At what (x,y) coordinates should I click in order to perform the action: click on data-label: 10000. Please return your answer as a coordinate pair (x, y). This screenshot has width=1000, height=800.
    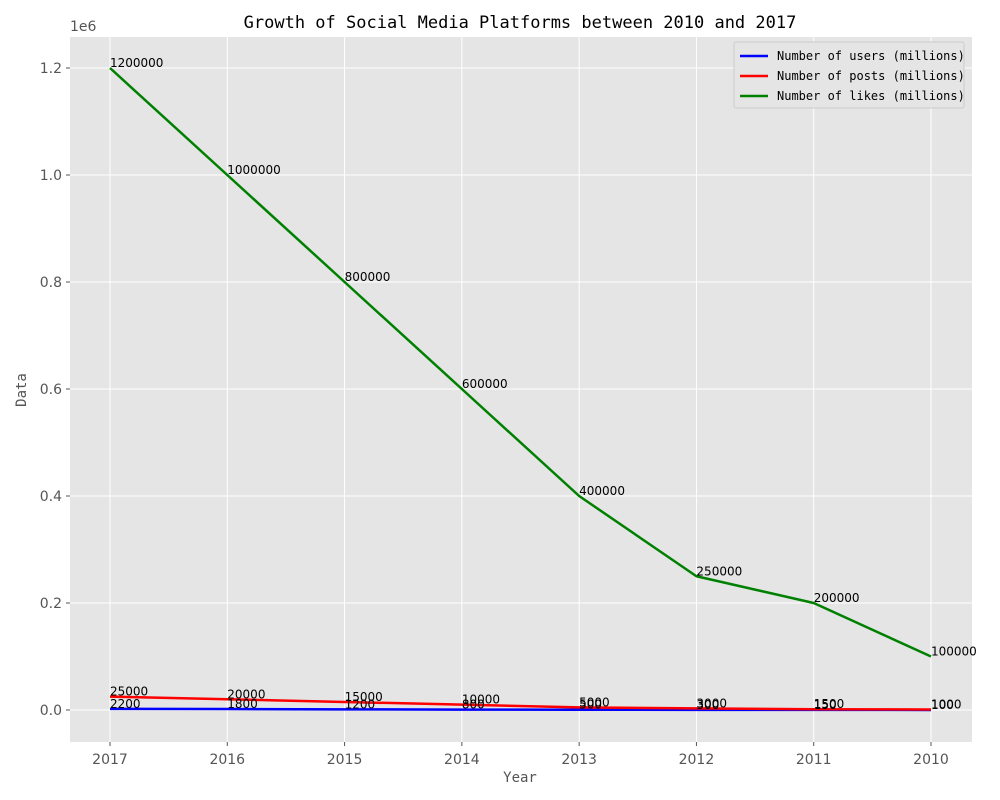
    Looking at the image, I should click on (481, 700).